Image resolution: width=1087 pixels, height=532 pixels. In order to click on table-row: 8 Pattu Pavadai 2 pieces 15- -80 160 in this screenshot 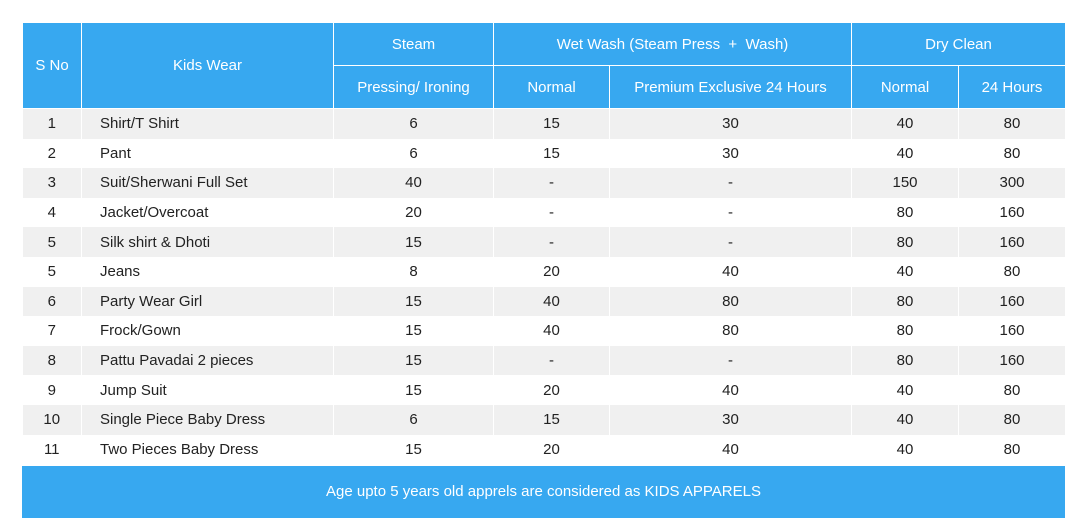, I will do `click(544, 360)`.